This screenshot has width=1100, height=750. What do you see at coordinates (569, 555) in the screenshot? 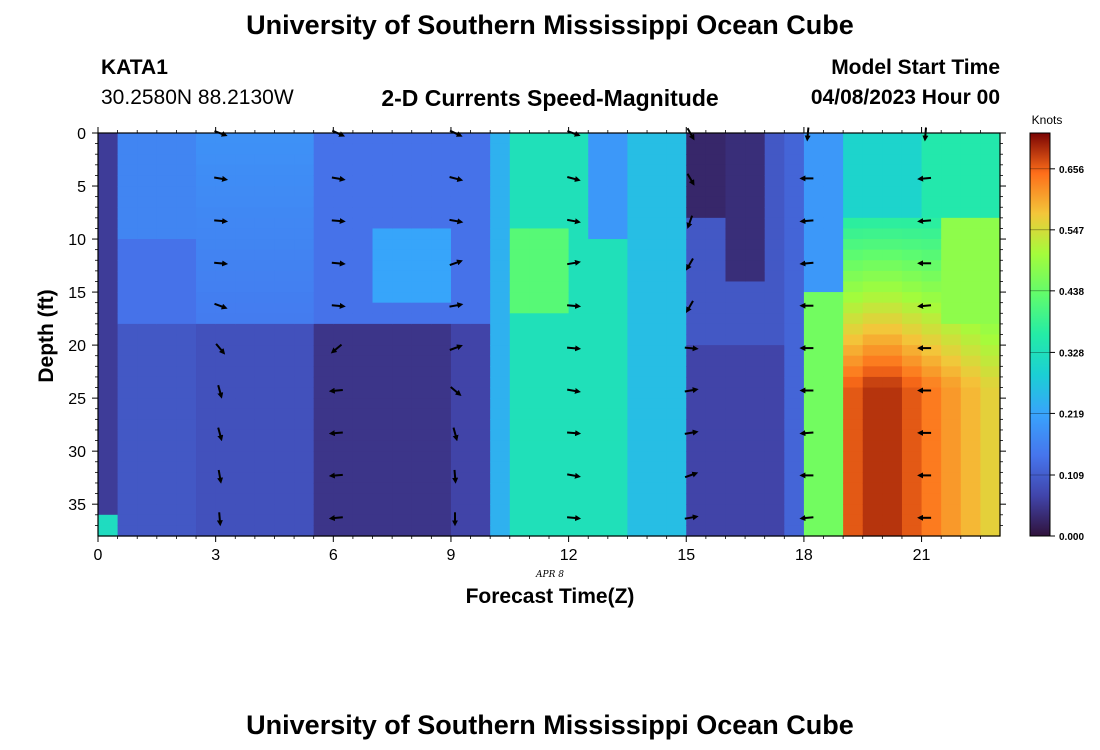
I see `x-tick-label: 12` at bounding box center [569, 555].